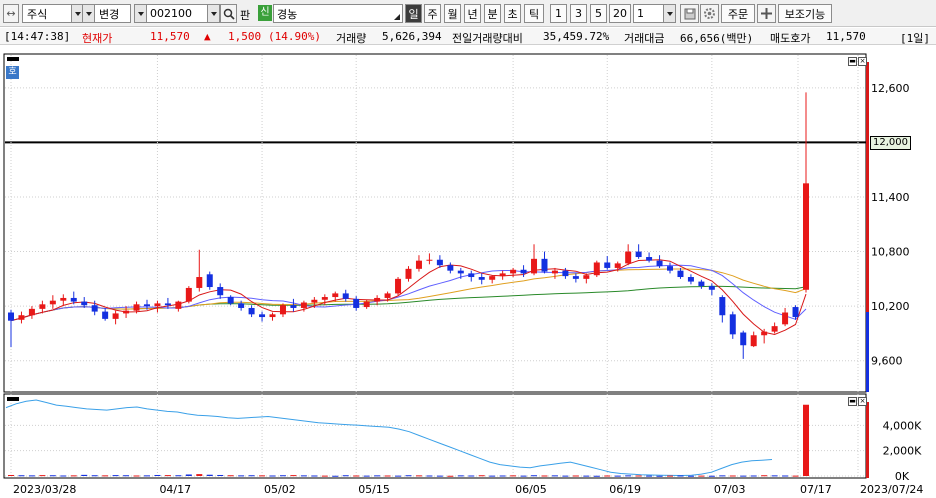 Image resolution: width=936 pixels, height=498 pixels. What do you see at coordinates (902, 425) in the screenshot?
I see `volume-tick-label: 4,000K` at bounding box center [902, 425].